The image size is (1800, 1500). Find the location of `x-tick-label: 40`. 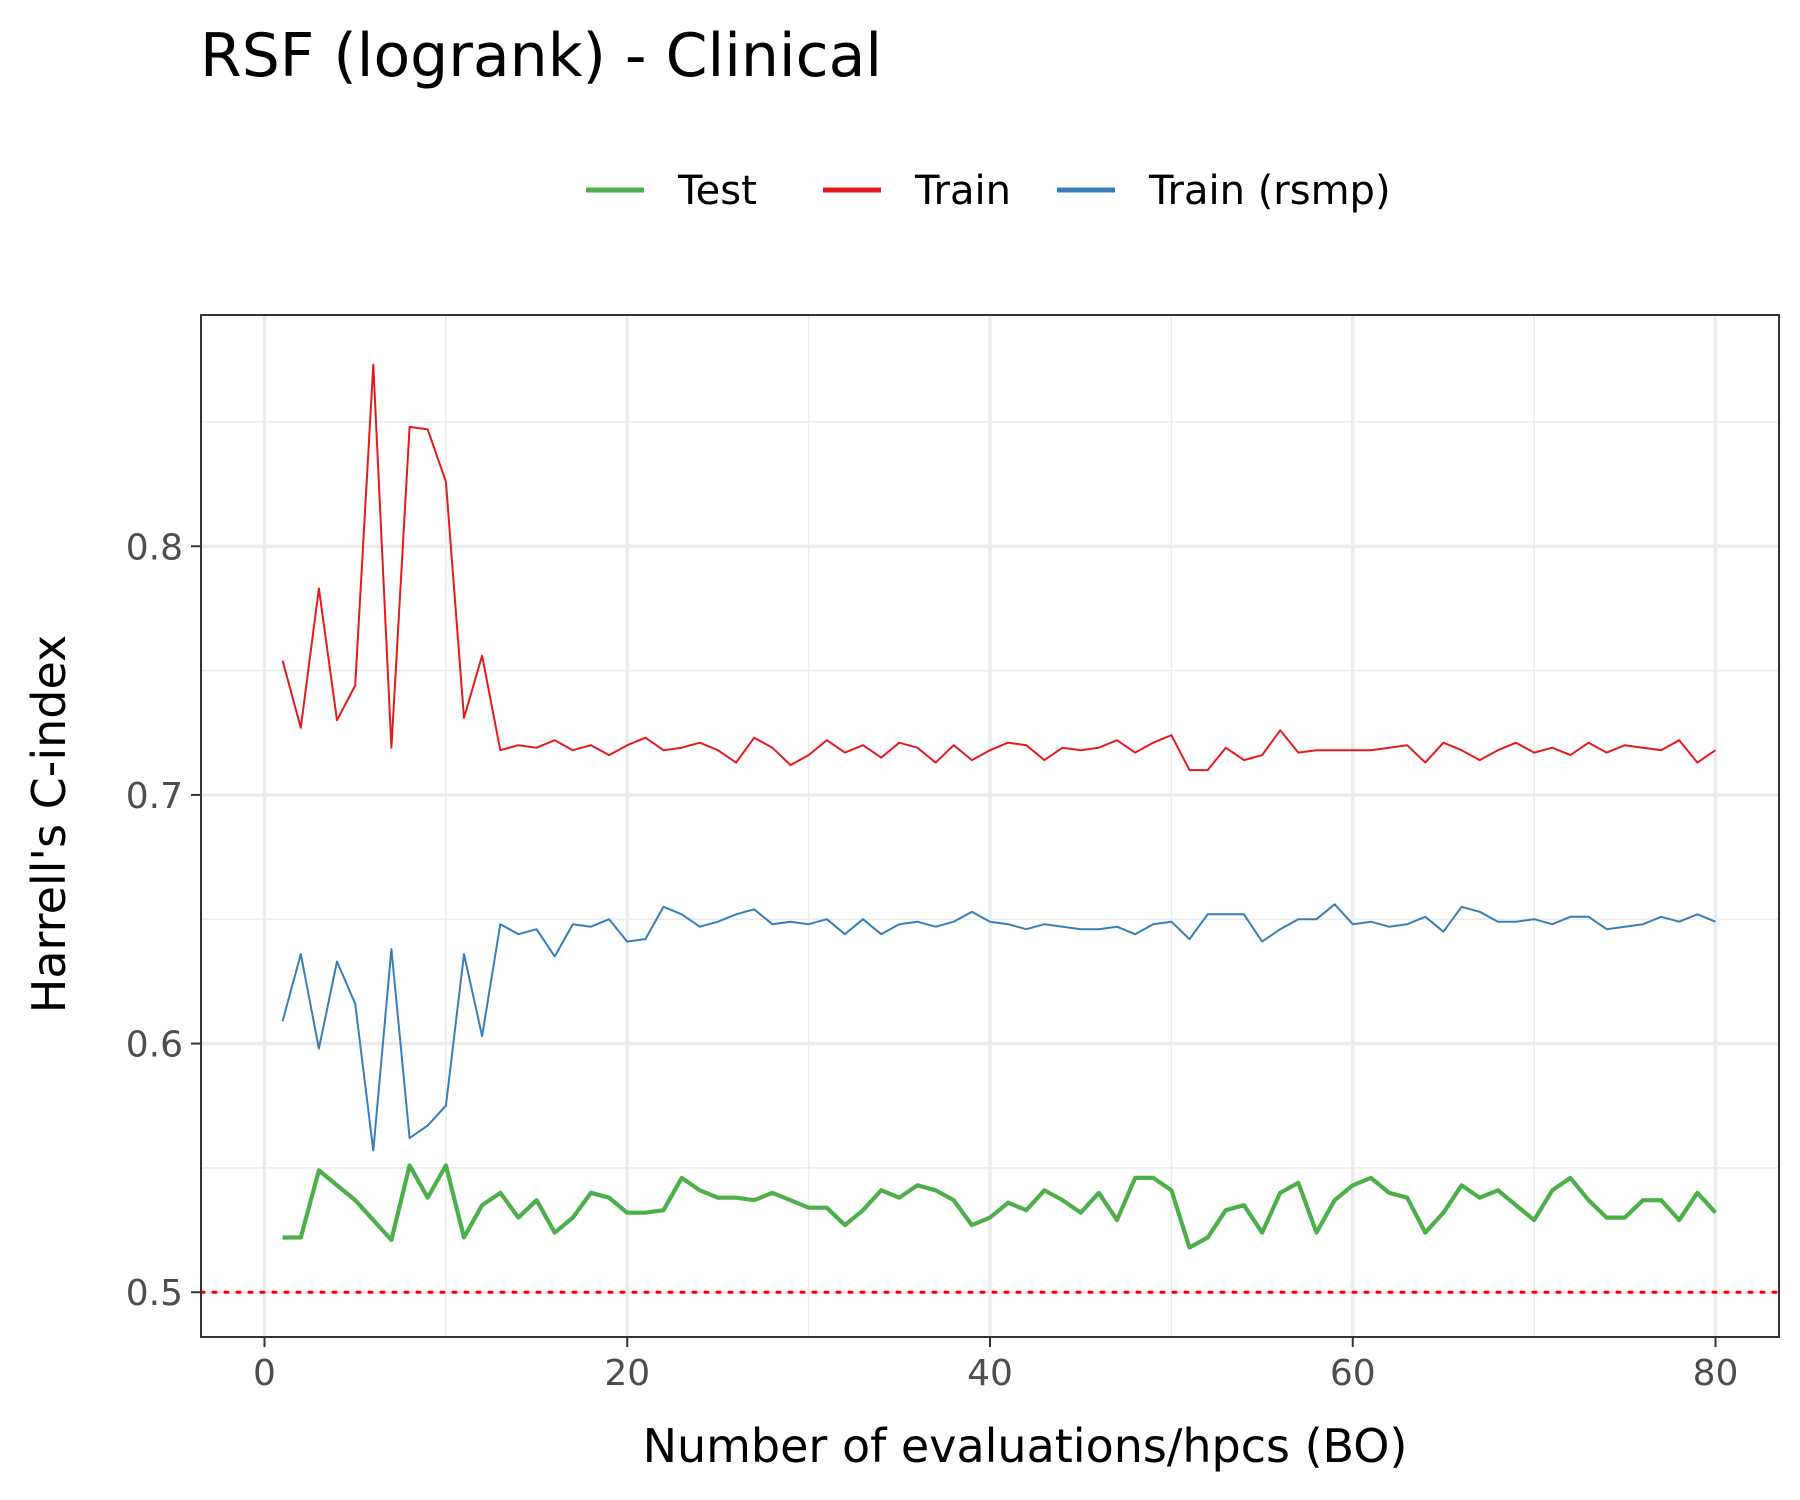

x-tick-label: 40 is located at coordinates (990, 1373).